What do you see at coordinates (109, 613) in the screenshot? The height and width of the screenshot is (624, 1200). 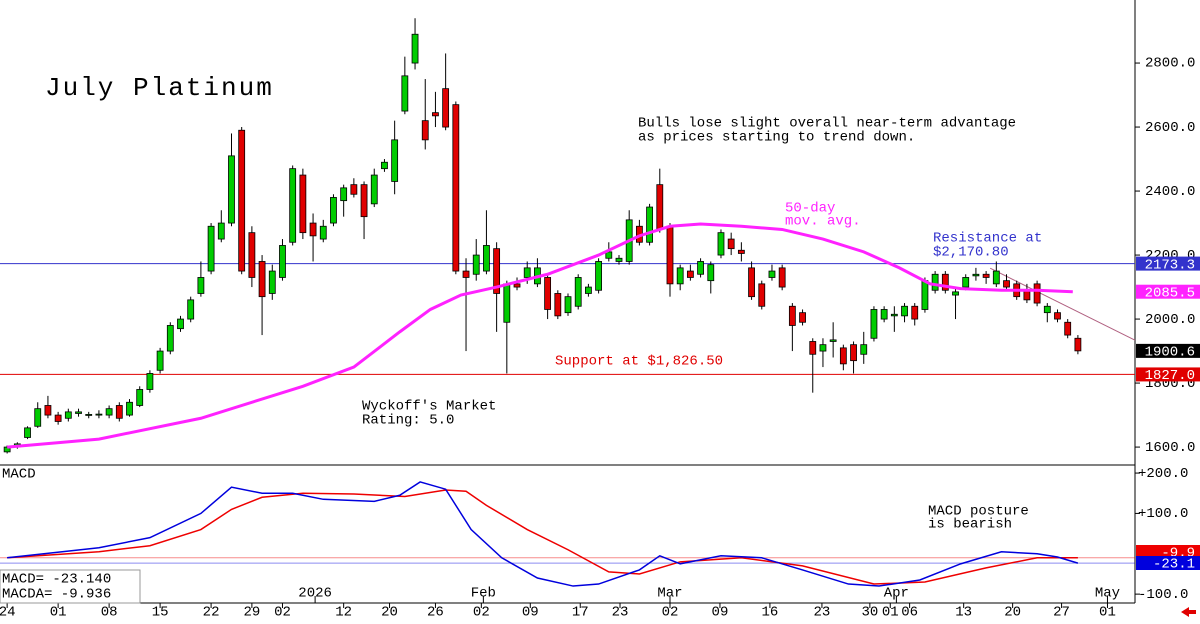 I see `x-tick-label: 08` at bounding box center [109, 613].